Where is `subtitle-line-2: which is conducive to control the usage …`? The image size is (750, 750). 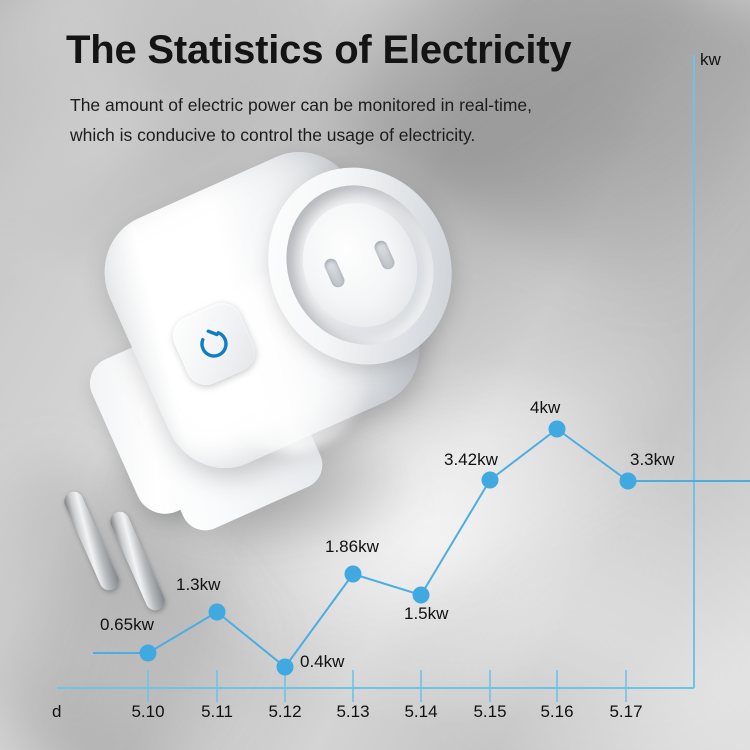
subtitle-line-2: which is conducive to control the usage … is located at coordinates (273, 135).